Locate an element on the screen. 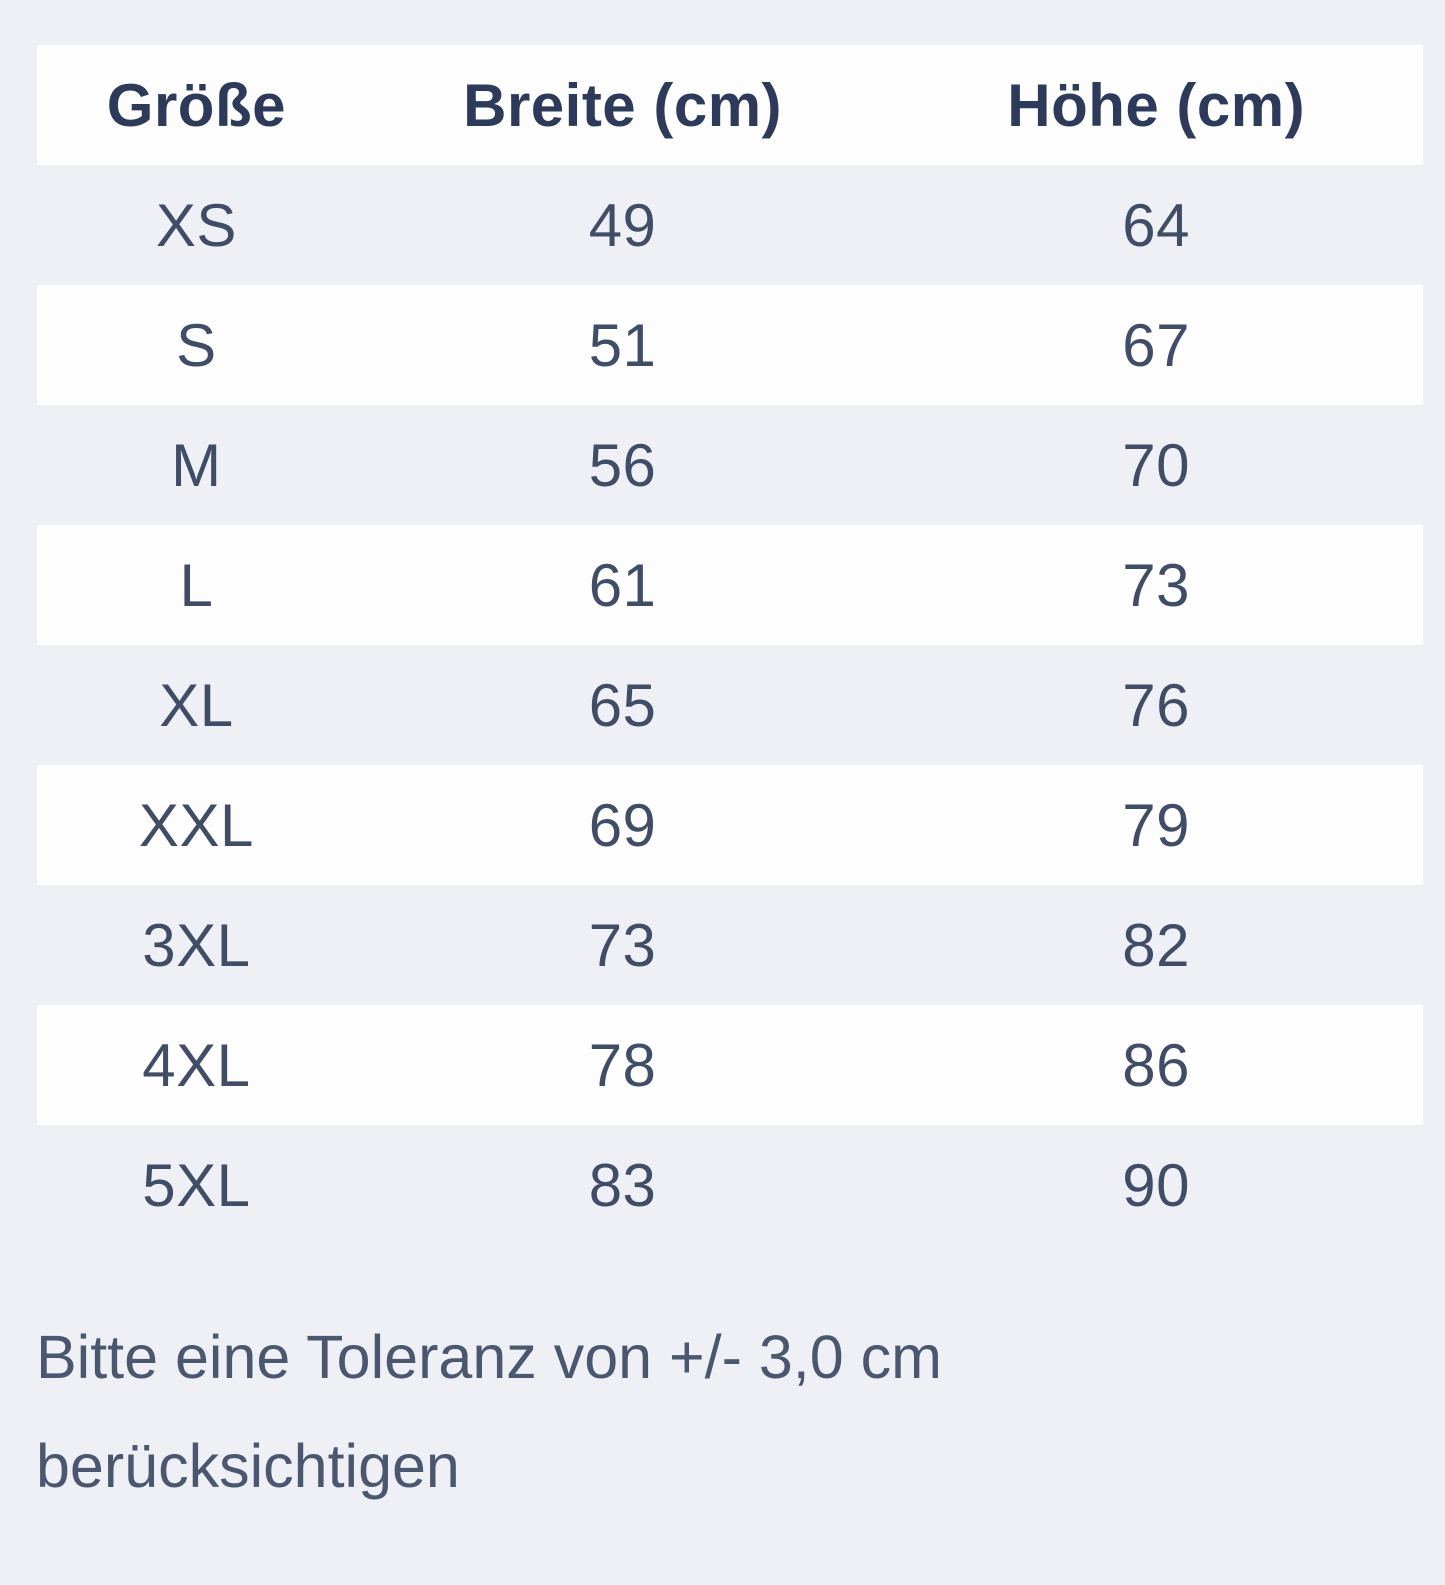 This screenshot has width=1445, height=1585. cell-breite: 49 is located at coordinates (622, 225).